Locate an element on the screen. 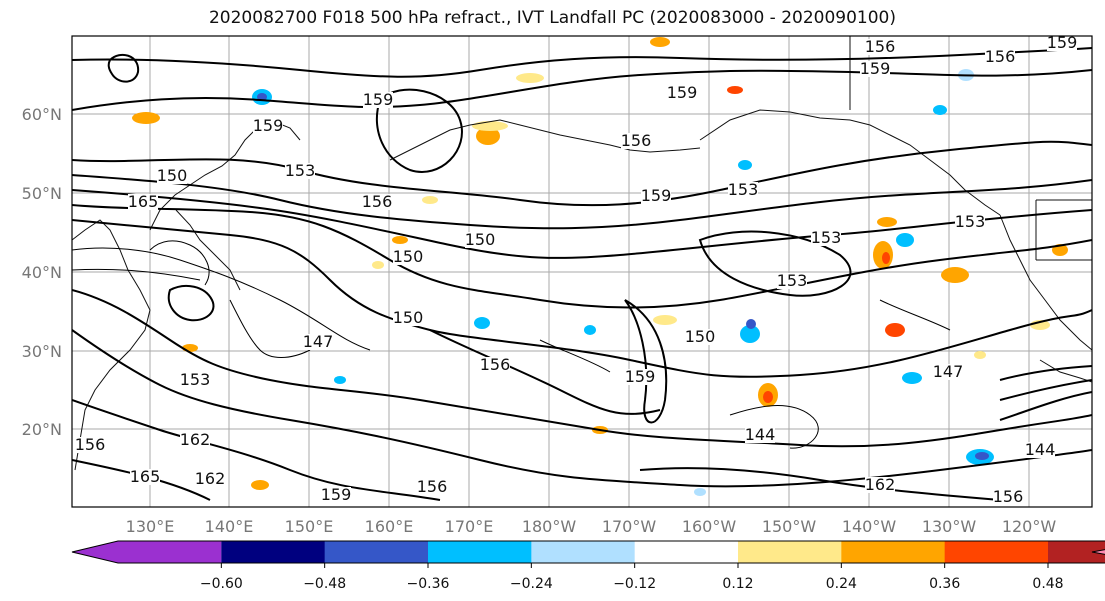 Image resolution: width=1105 pixels, height=601 pixels. colorbar-tick-label: −0.48 is located at coordinates (324, 584).